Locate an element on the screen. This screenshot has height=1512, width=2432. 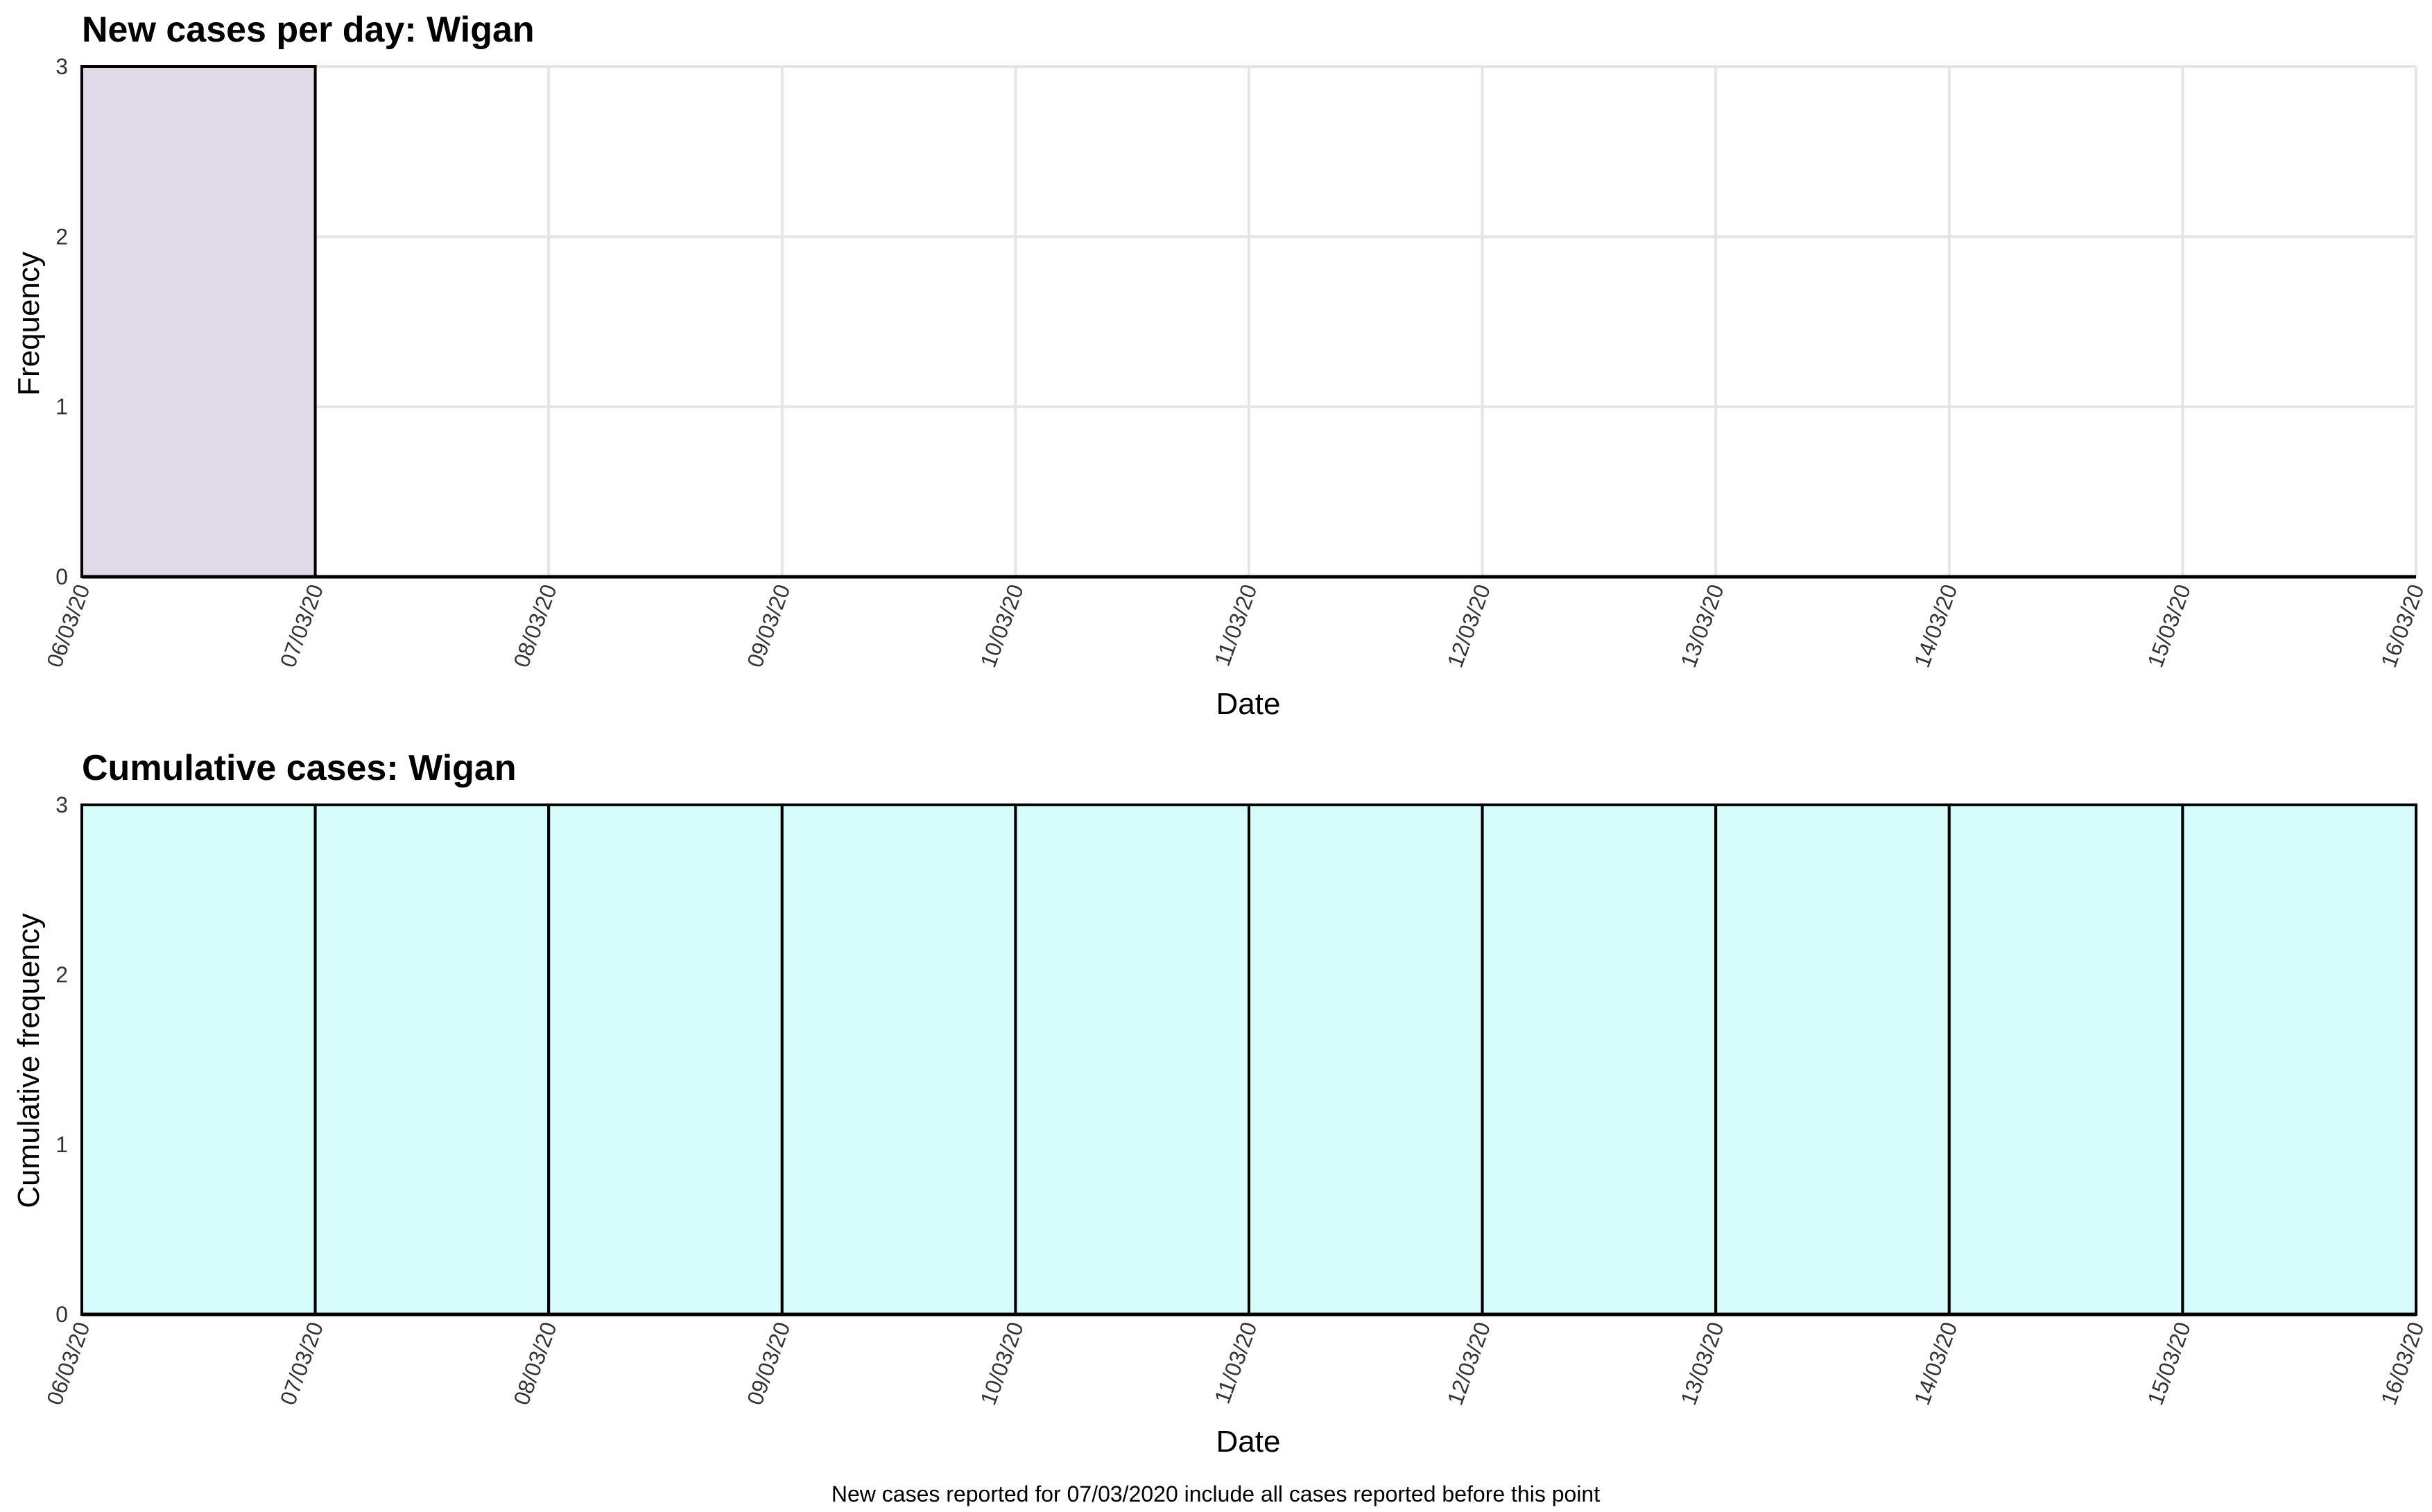
y-axis-title: Frequency is located at coordinates (29, 324).